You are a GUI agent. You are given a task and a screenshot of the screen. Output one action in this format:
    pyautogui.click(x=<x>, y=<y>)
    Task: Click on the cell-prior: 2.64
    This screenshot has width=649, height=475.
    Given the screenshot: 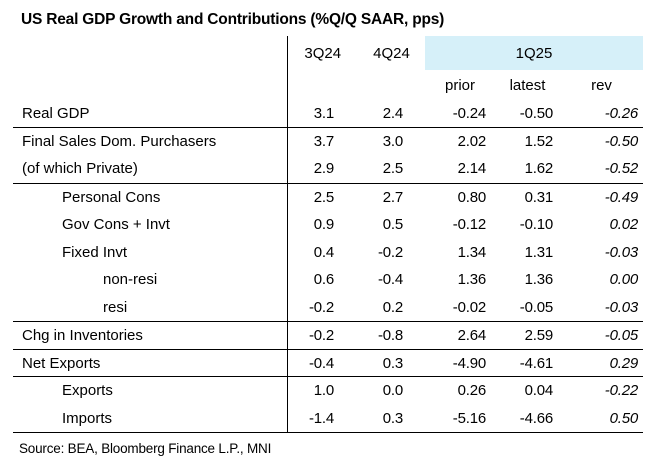 What is the action you would take?
    pyautogui.click(x=460, y=335)
    